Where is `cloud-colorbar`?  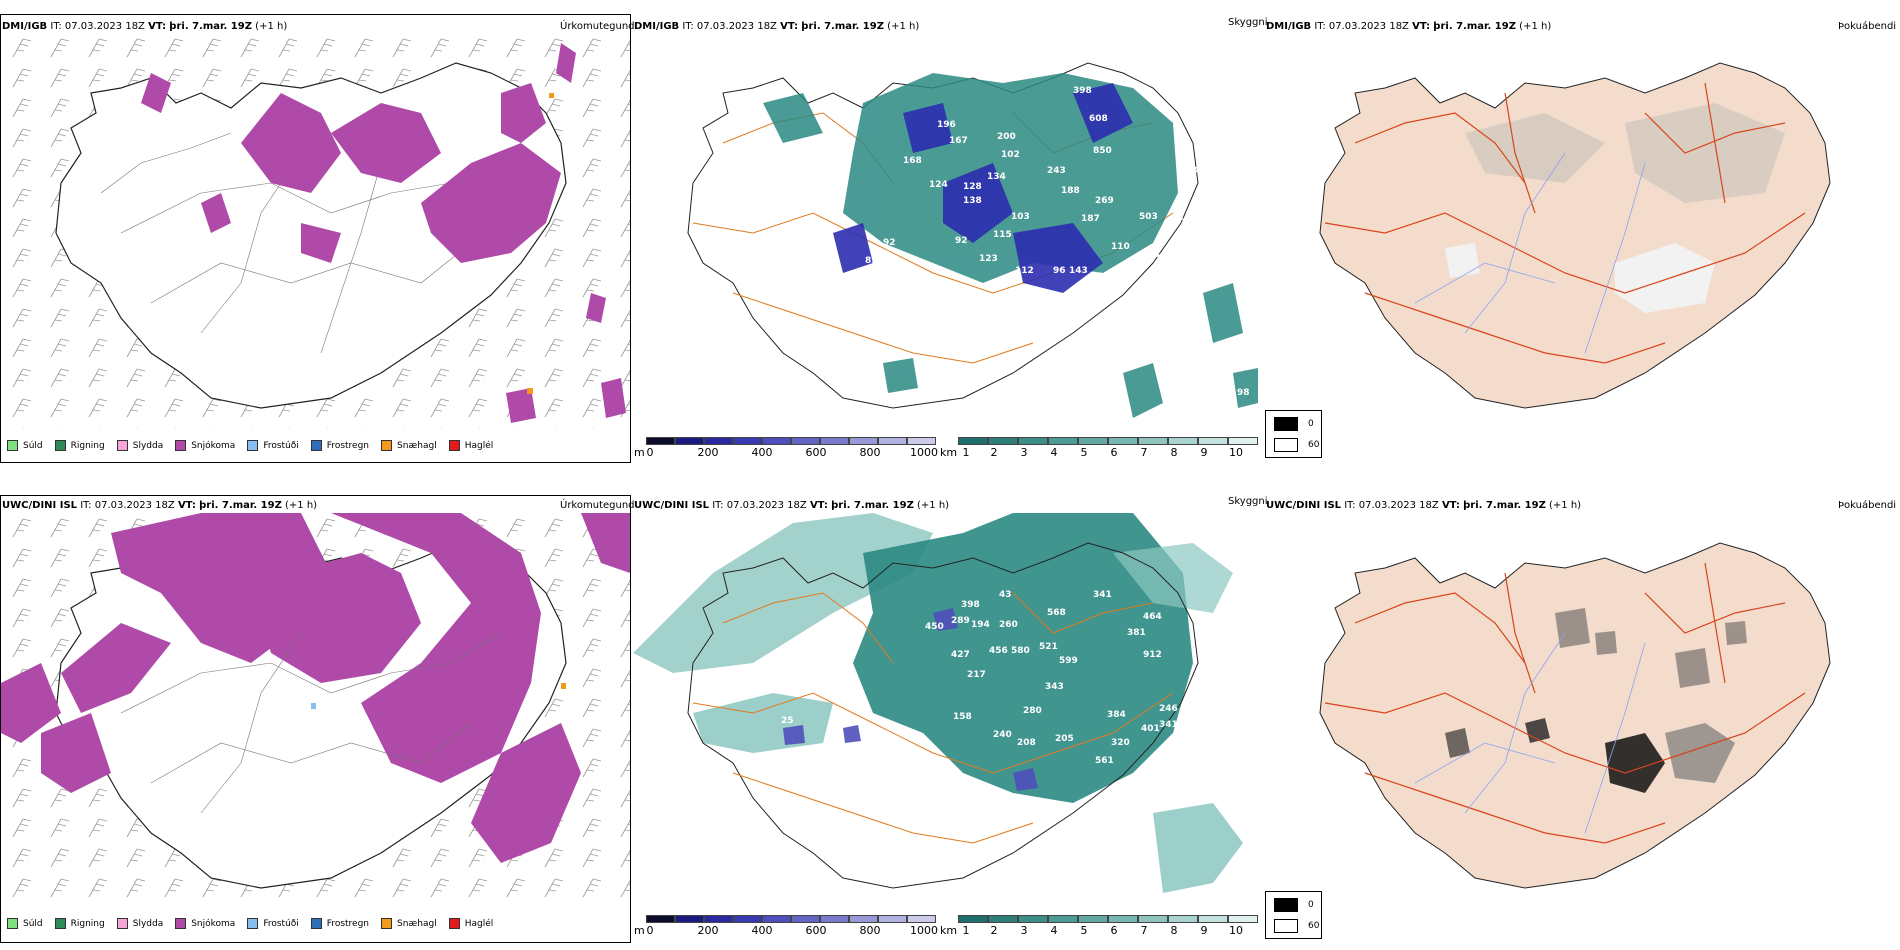
cloud-colorbar is located at coordinates (791, 441).